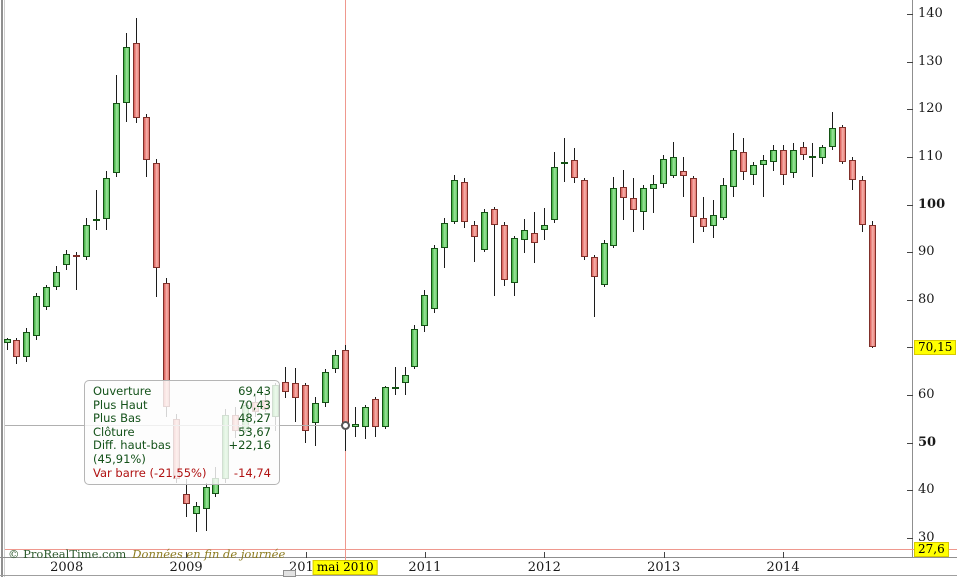  Describe the element at coordinates (783, 567) in the screenshot. I see `year-label: 2014` at that location.